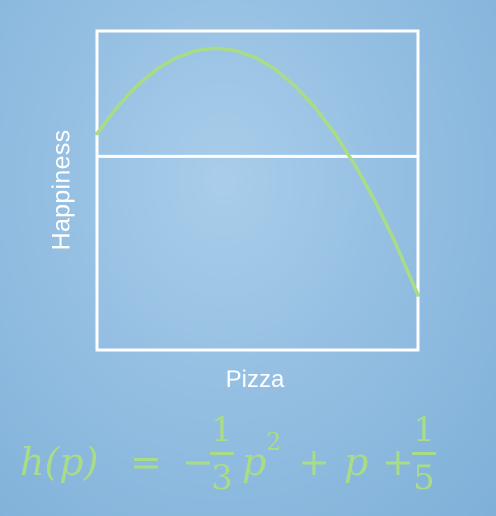  What do you see at coordinates (274, 442) in the screenshot?
I see `equation-exponent: 2` at bounding box center [274, 442].